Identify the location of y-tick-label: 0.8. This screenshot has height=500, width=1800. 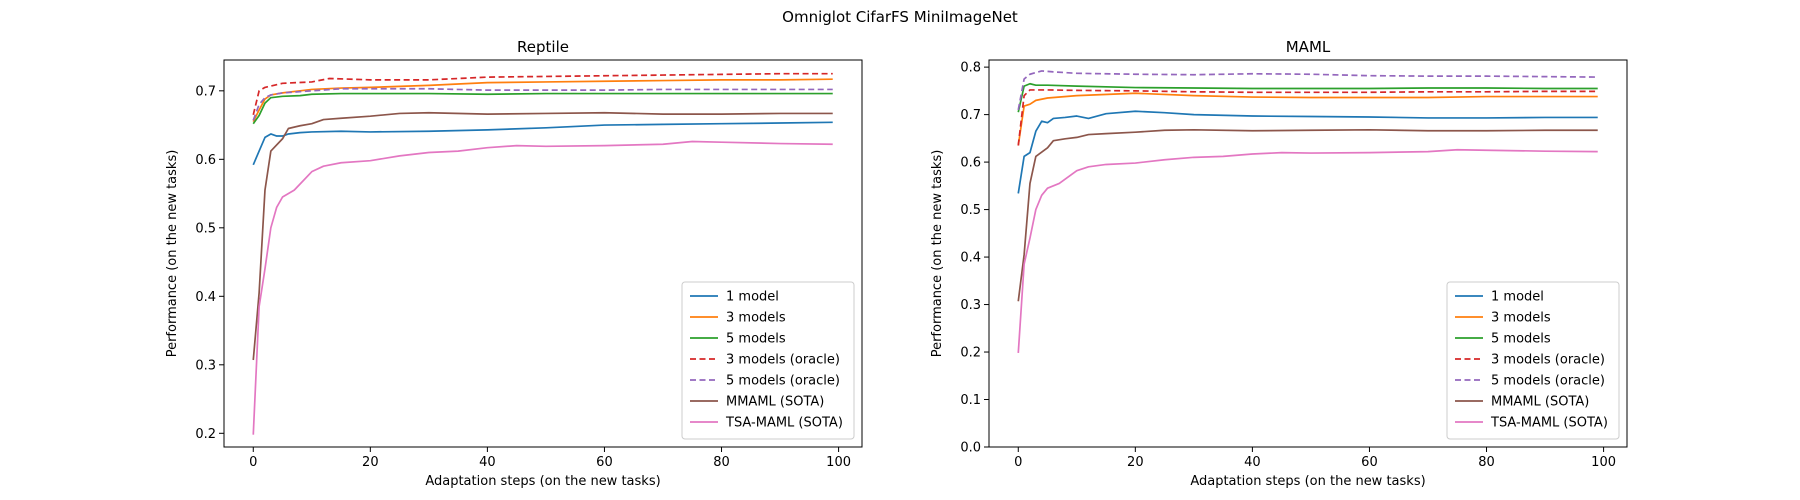
(970, 68).